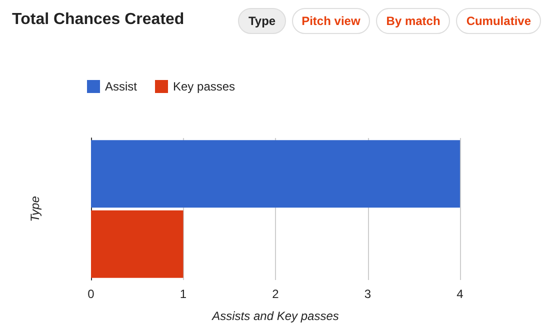 The width and height of the screenshot is (553, 333). What do you see at coordinates (276, 294) in the screenshot?
I see `x-tick-label: 2` at bounding box center [276, 294].